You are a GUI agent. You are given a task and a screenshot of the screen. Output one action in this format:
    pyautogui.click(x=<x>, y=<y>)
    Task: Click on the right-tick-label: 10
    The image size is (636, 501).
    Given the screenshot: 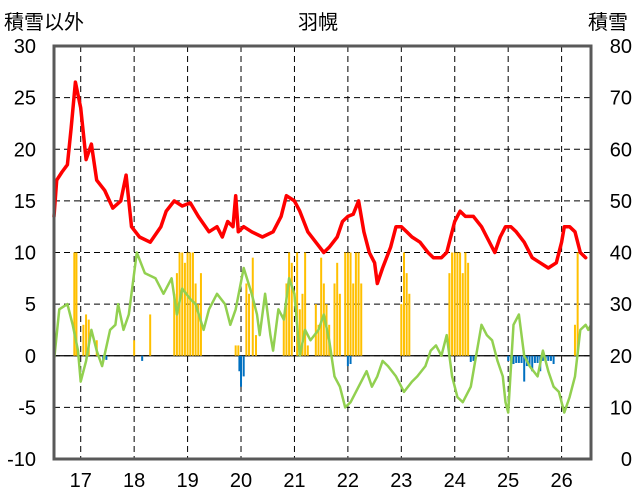 What is the action you would take?
    pyautogui.click(x=621, y=408)
    